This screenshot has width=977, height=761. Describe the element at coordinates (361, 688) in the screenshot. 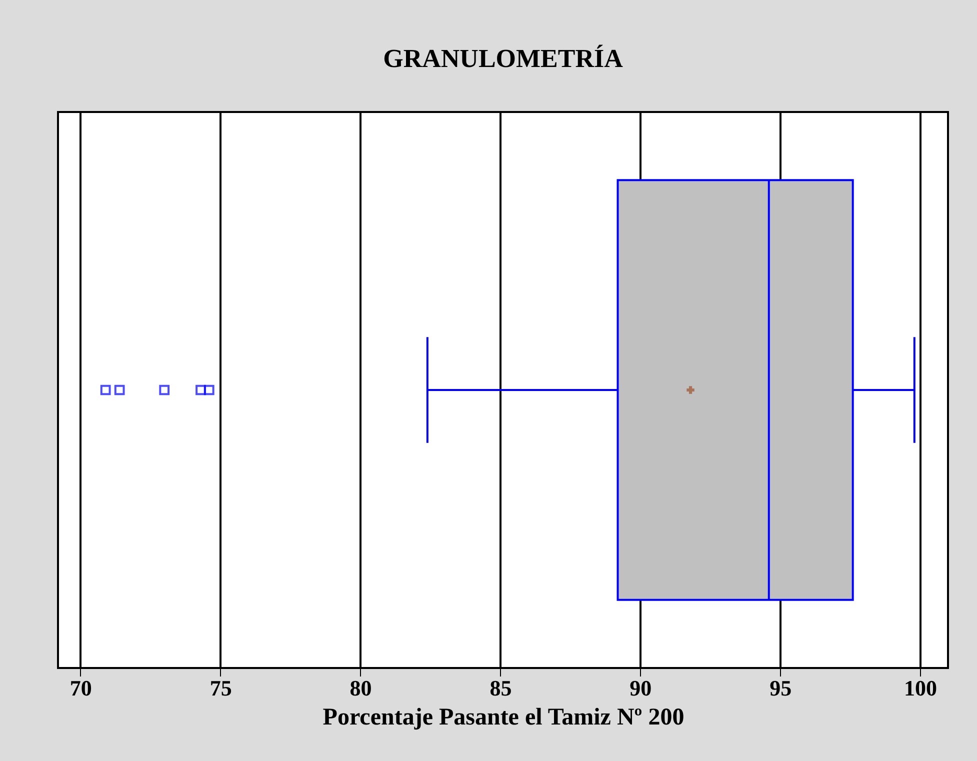

I see `x-tick-label: 80` at that location.